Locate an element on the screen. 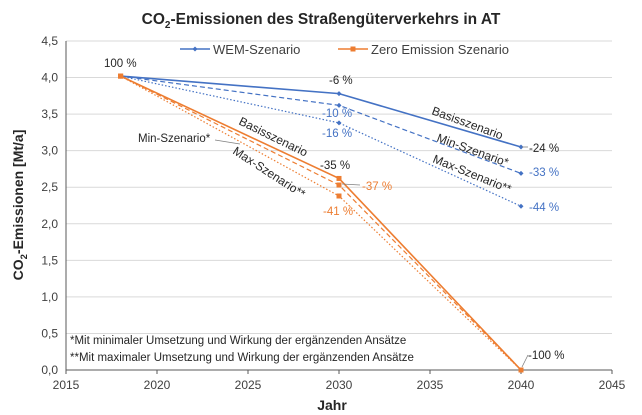 Image resolution: width=642 pixels, height=415 pixels. y-tick-label: 0,0 is located at coordinates (49, 370).